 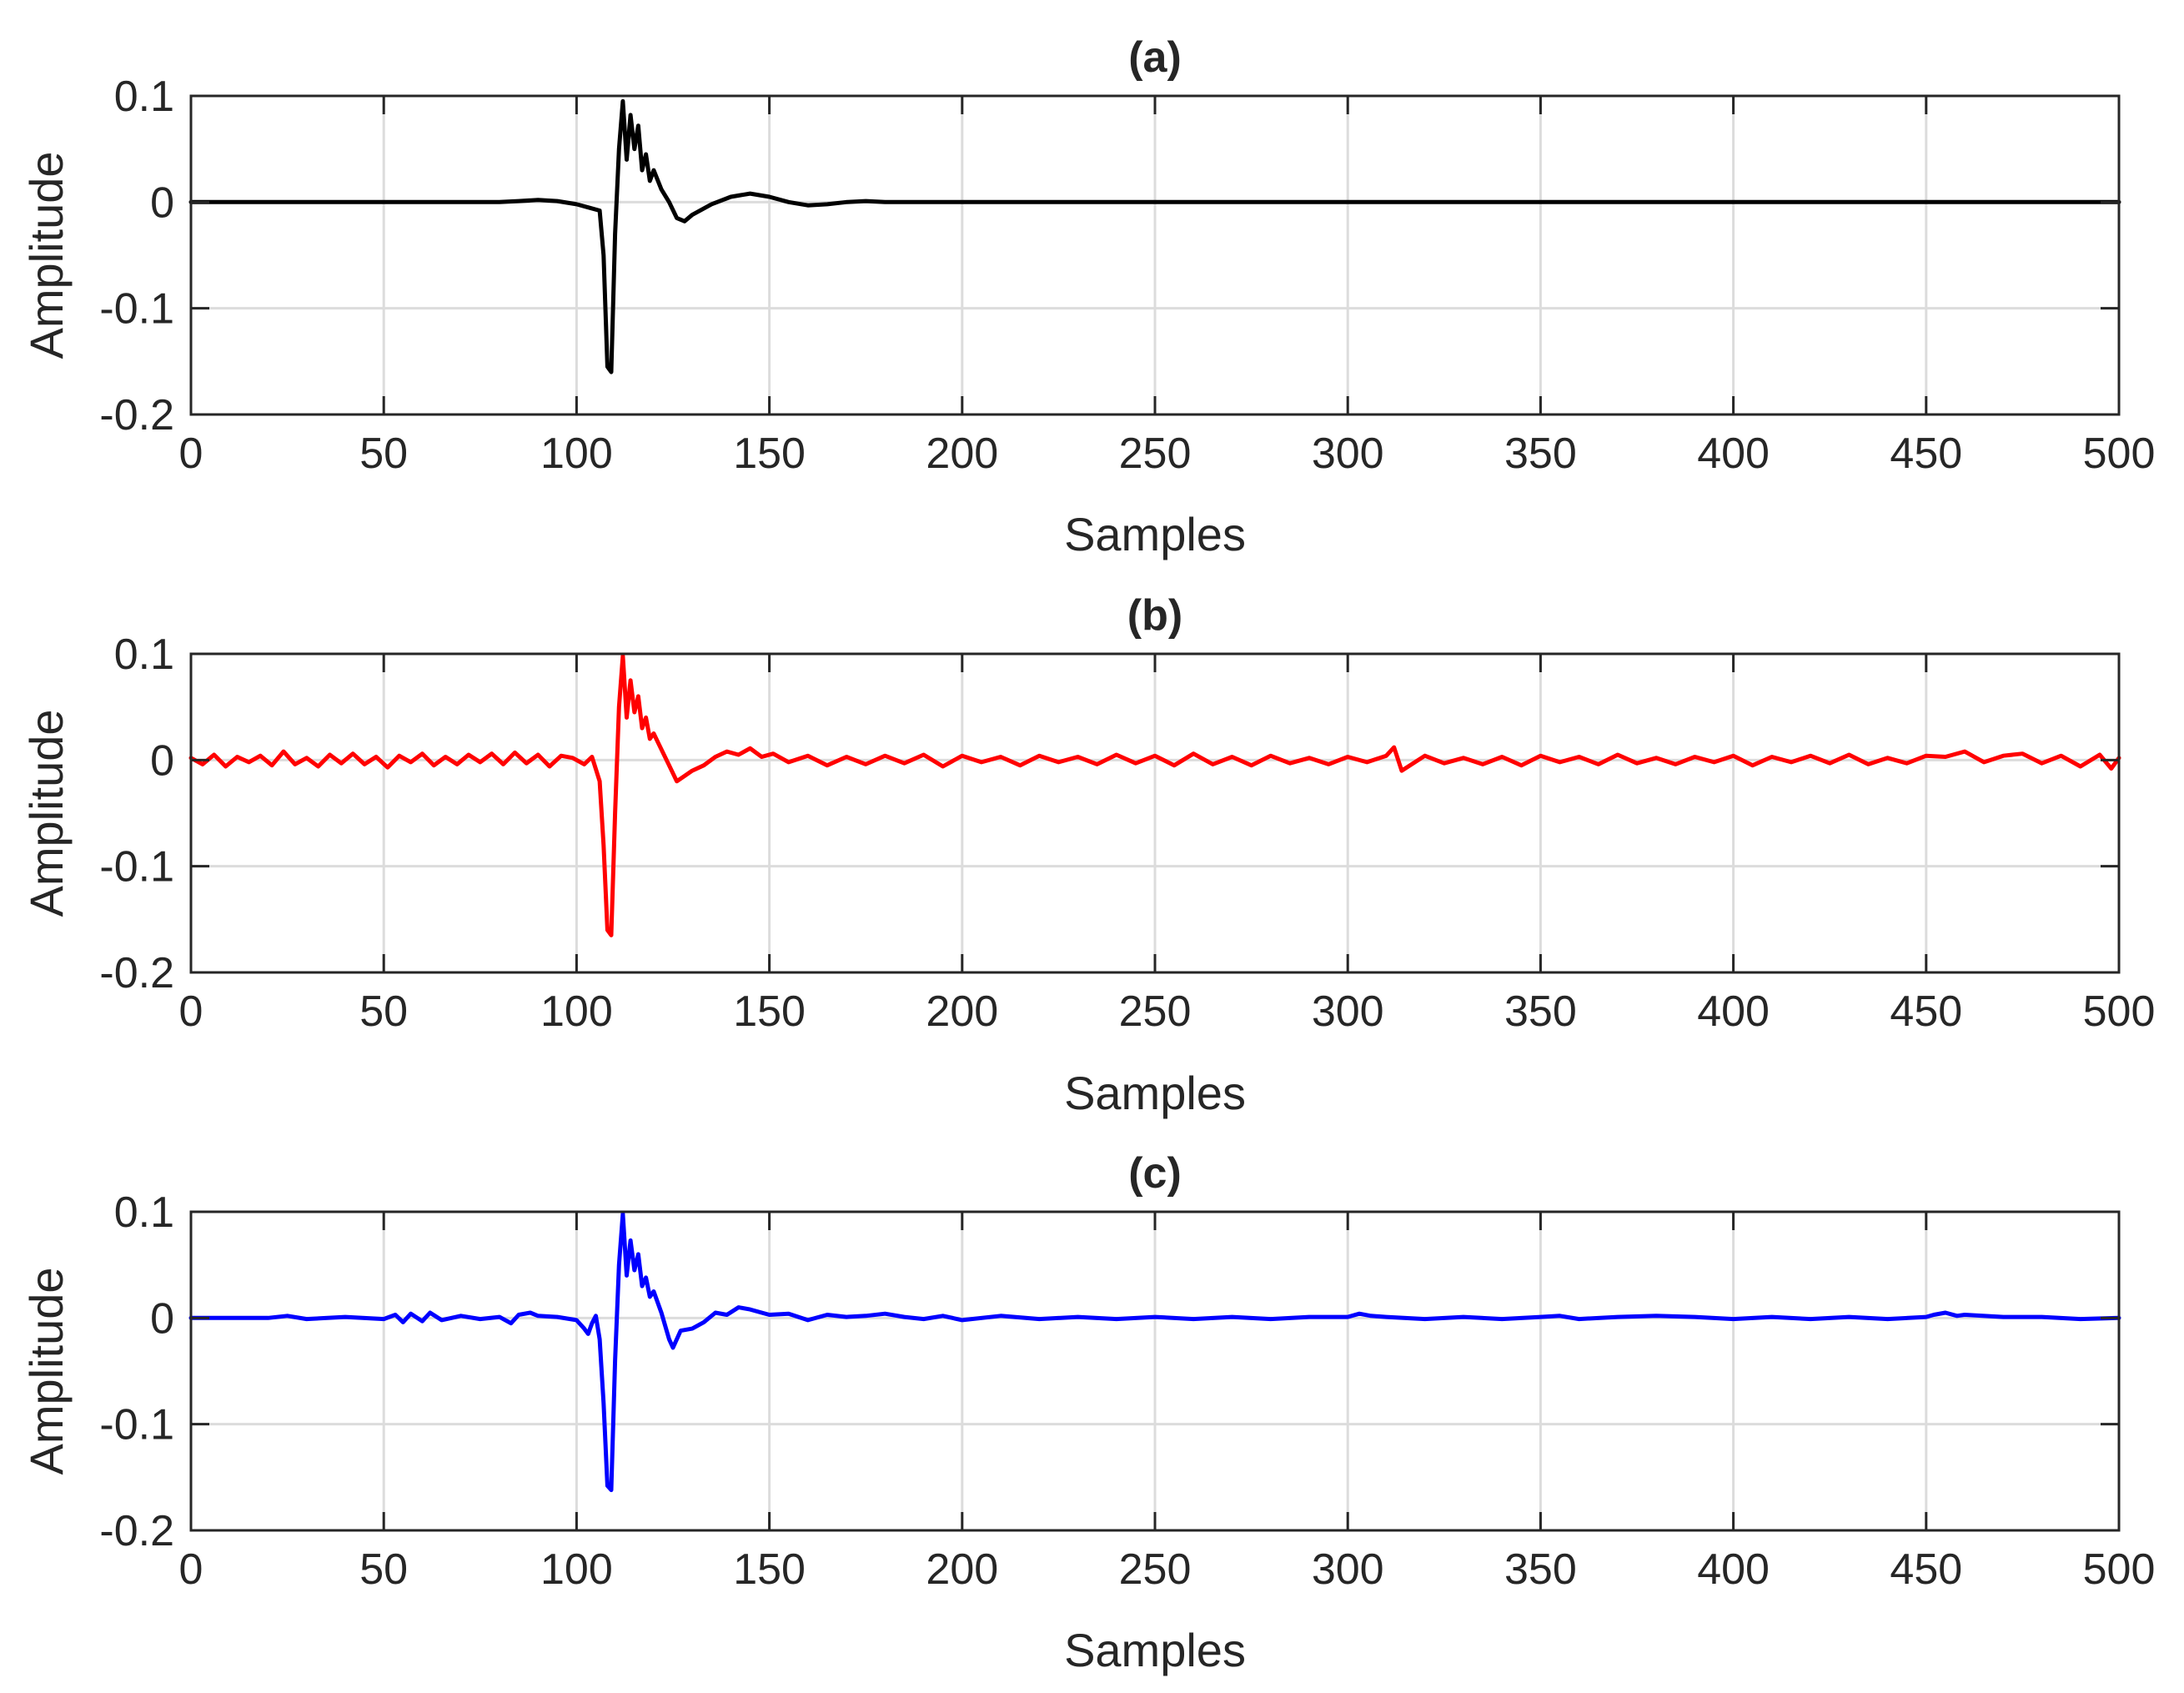 I want to click on subplot-title: (b), so click(x=1154, y=615).